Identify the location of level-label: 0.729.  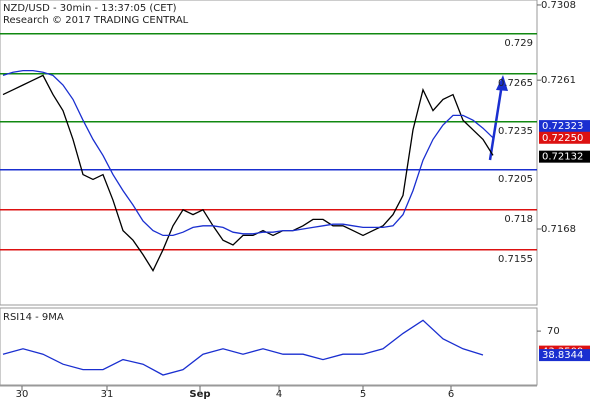
(518, 43).